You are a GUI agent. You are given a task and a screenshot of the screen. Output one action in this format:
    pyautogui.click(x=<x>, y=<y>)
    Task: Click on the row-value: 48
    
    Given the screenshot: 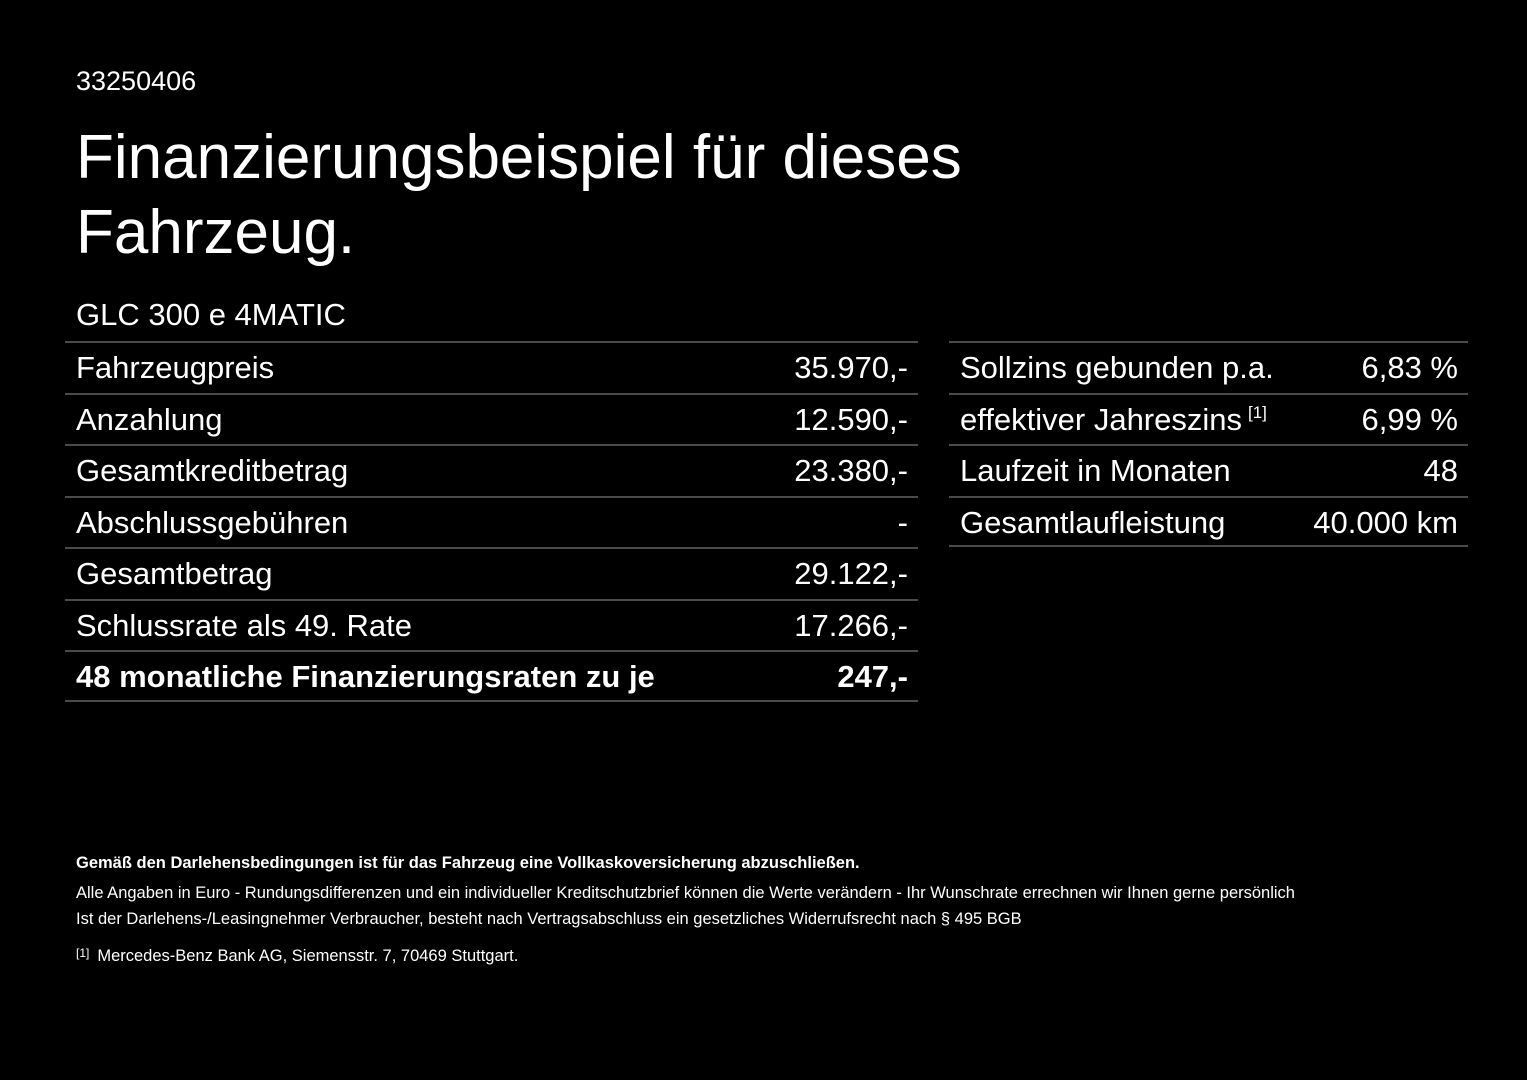 What is the action you would take?
    pyautogui.click(x=1440, y=470)
    